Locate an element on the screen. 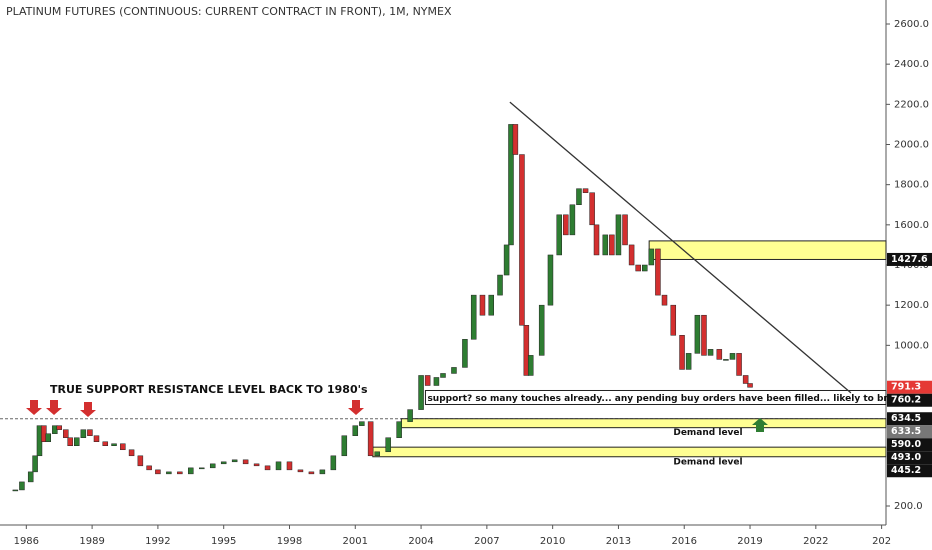  price-label: 633.5 is located at coordinates (906, 431).